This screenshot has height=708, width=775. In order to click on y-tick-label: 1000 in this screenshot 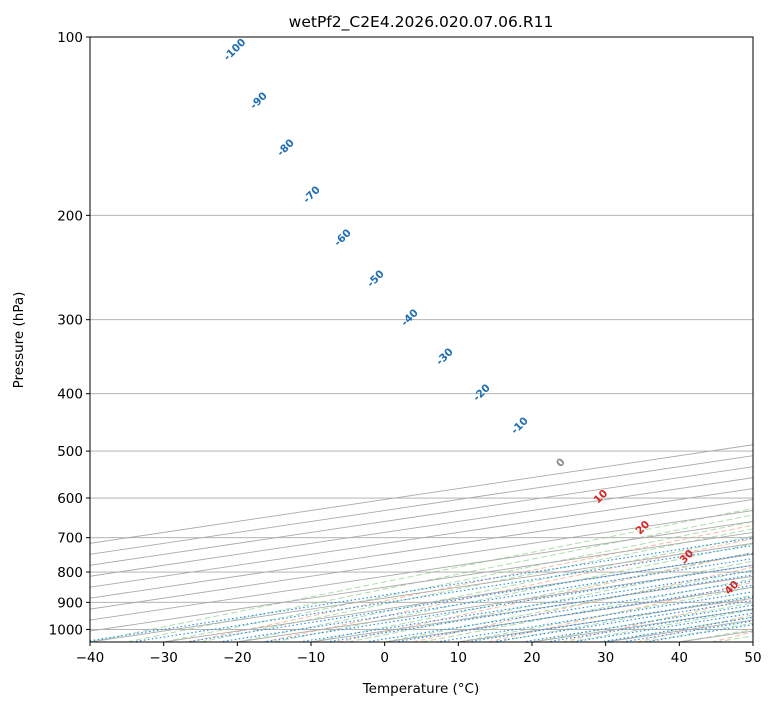, I will do `click(66, 630)`.